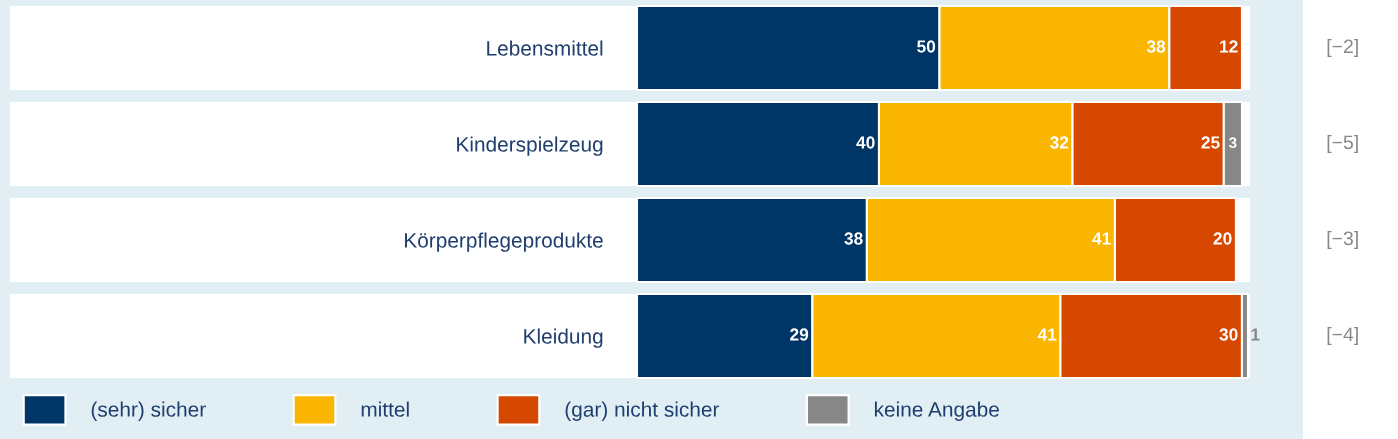  What do you see at coordinates (1255, 334) in the screenshot?
I see `data-label: 1` at bounding box center [1255, 334].